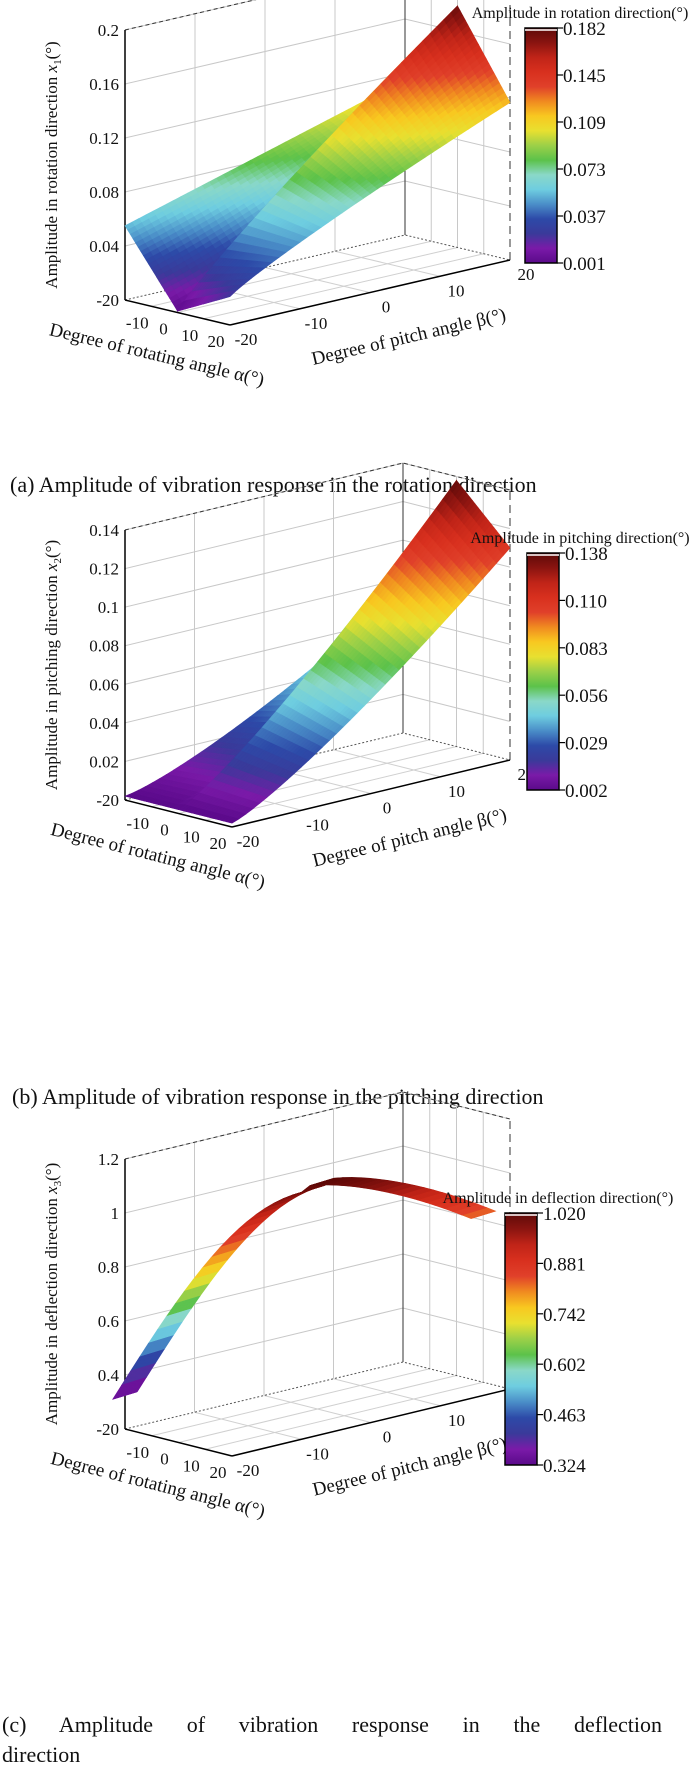 This screenshot has height=1770, width=700. Describe the element at coordinates (564, 1416) in the screenshot. I see `colorbar-tick-label: 0.463` at that location.